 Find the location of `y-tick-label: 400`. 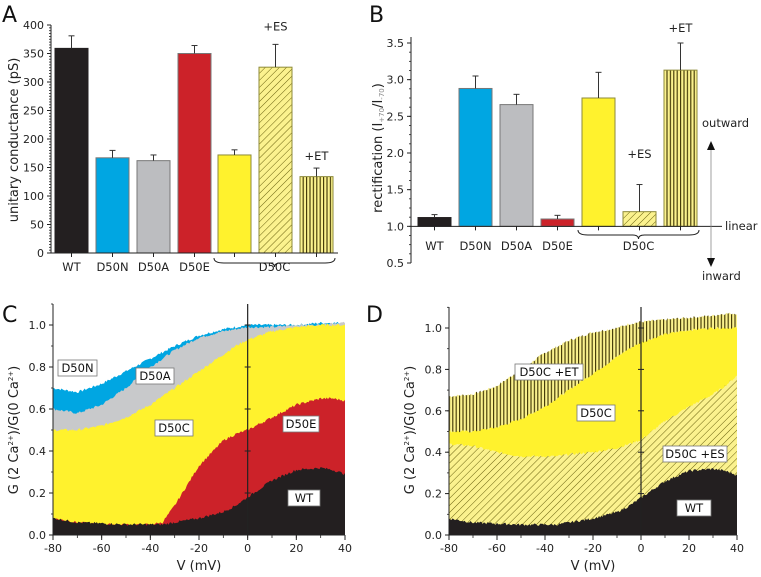

y-tick-label: 400 is located at coordinates (33, 25).